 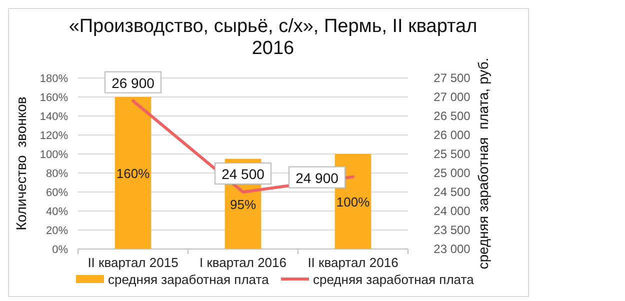 What do you see at coordinates (57, 212) in the screenshot?
I see `y-tick-label: 40%` at bounding box center [57, 212].